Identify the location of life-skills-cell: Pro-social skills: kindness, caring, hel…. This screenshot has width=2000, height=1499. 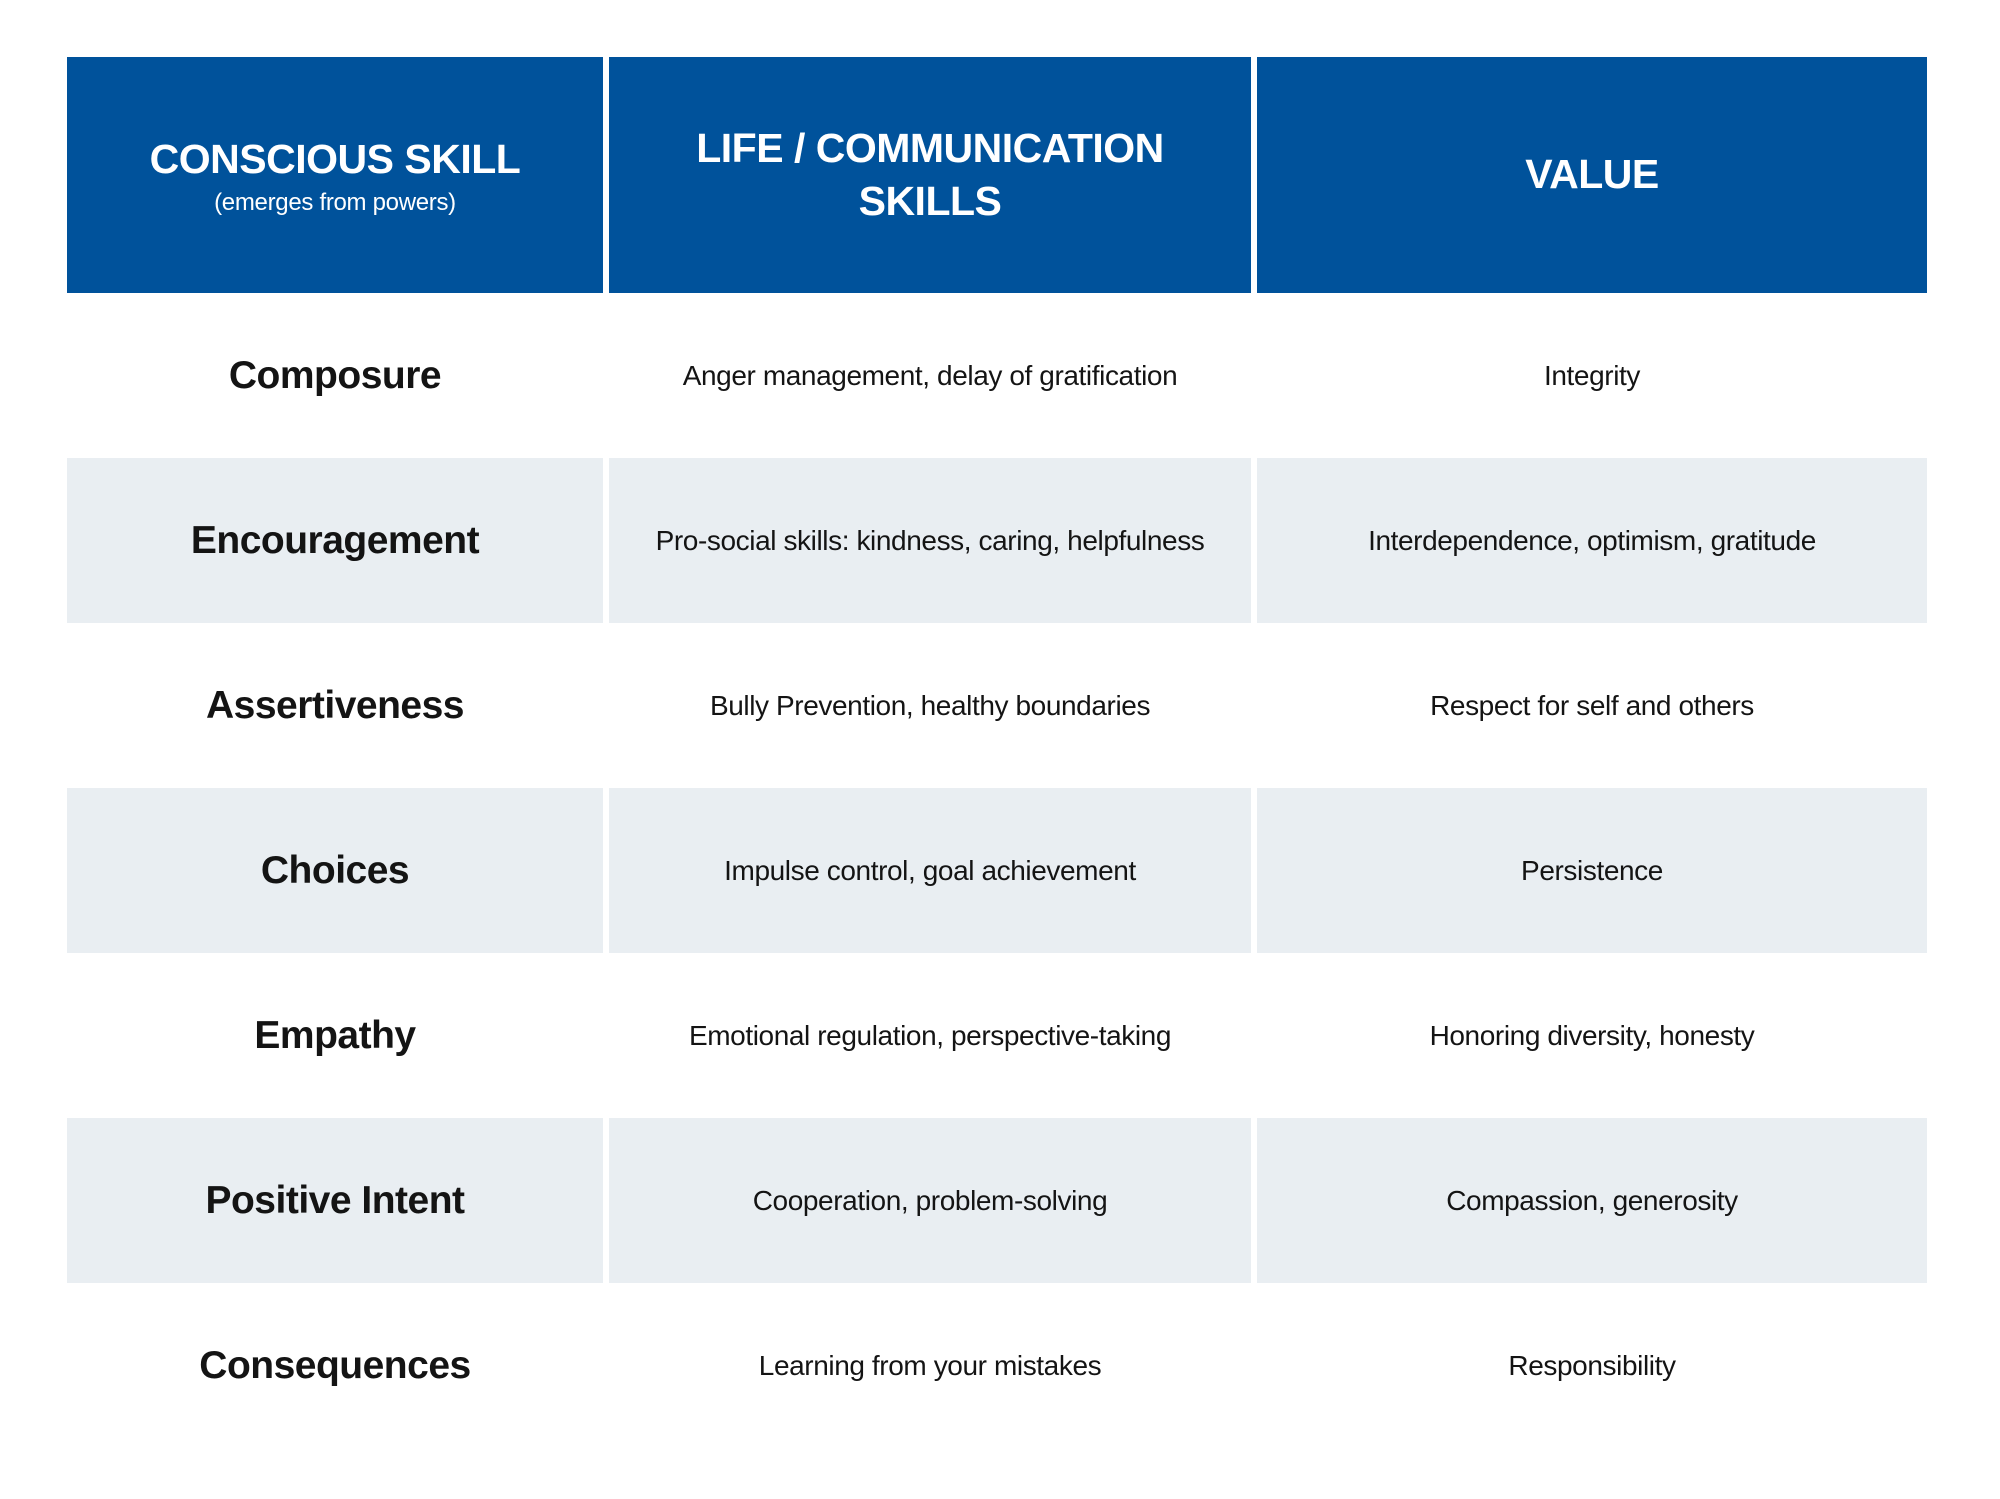
(930, 540).